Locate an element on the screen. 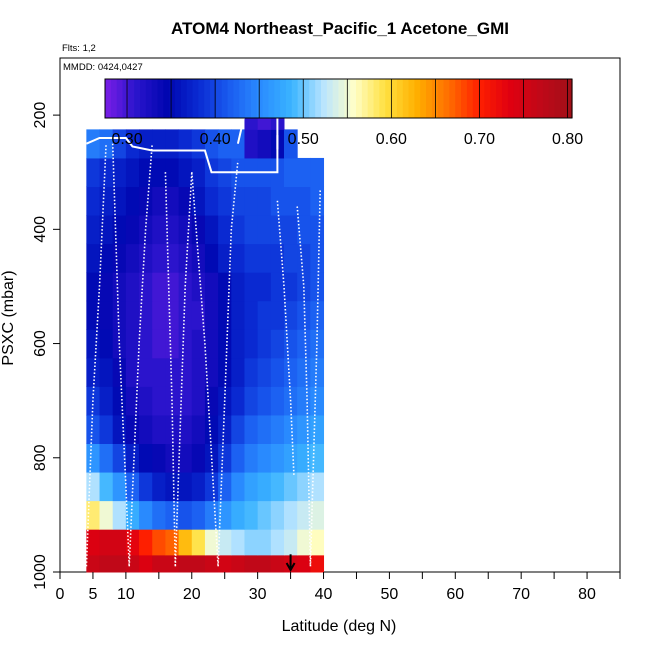 Image resolution: width=650 pixels, height=650 pixels. colorbar-tick-label: 0.70 is located at coordinates (479, 139).